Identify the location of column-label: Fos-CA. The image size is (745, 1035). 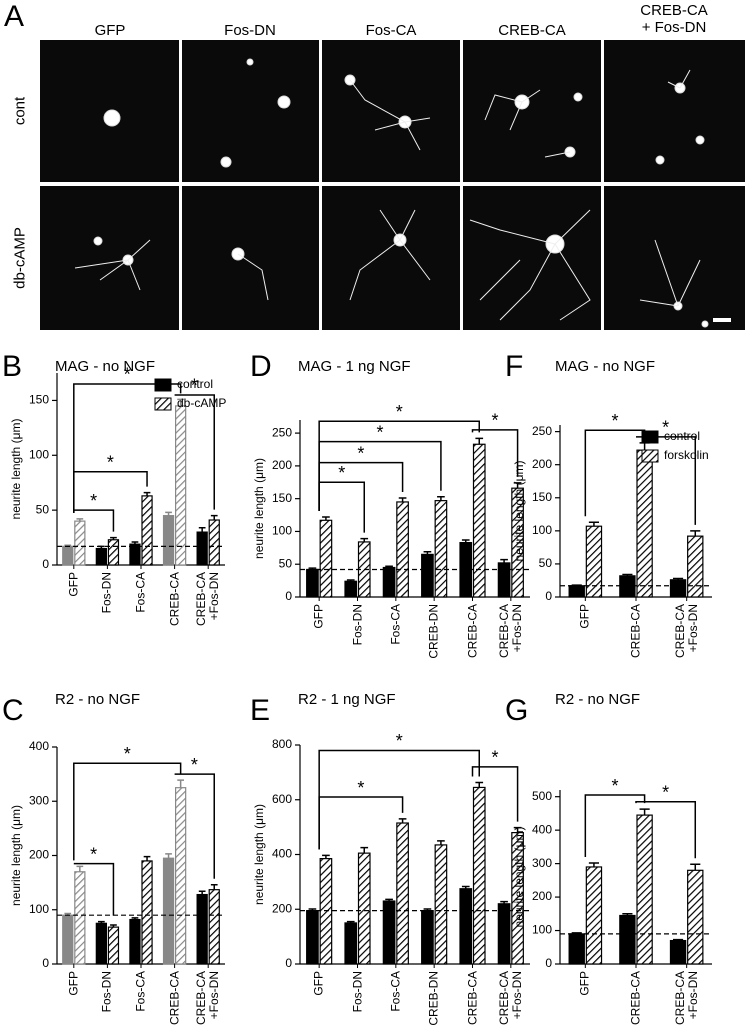
(391, 30).